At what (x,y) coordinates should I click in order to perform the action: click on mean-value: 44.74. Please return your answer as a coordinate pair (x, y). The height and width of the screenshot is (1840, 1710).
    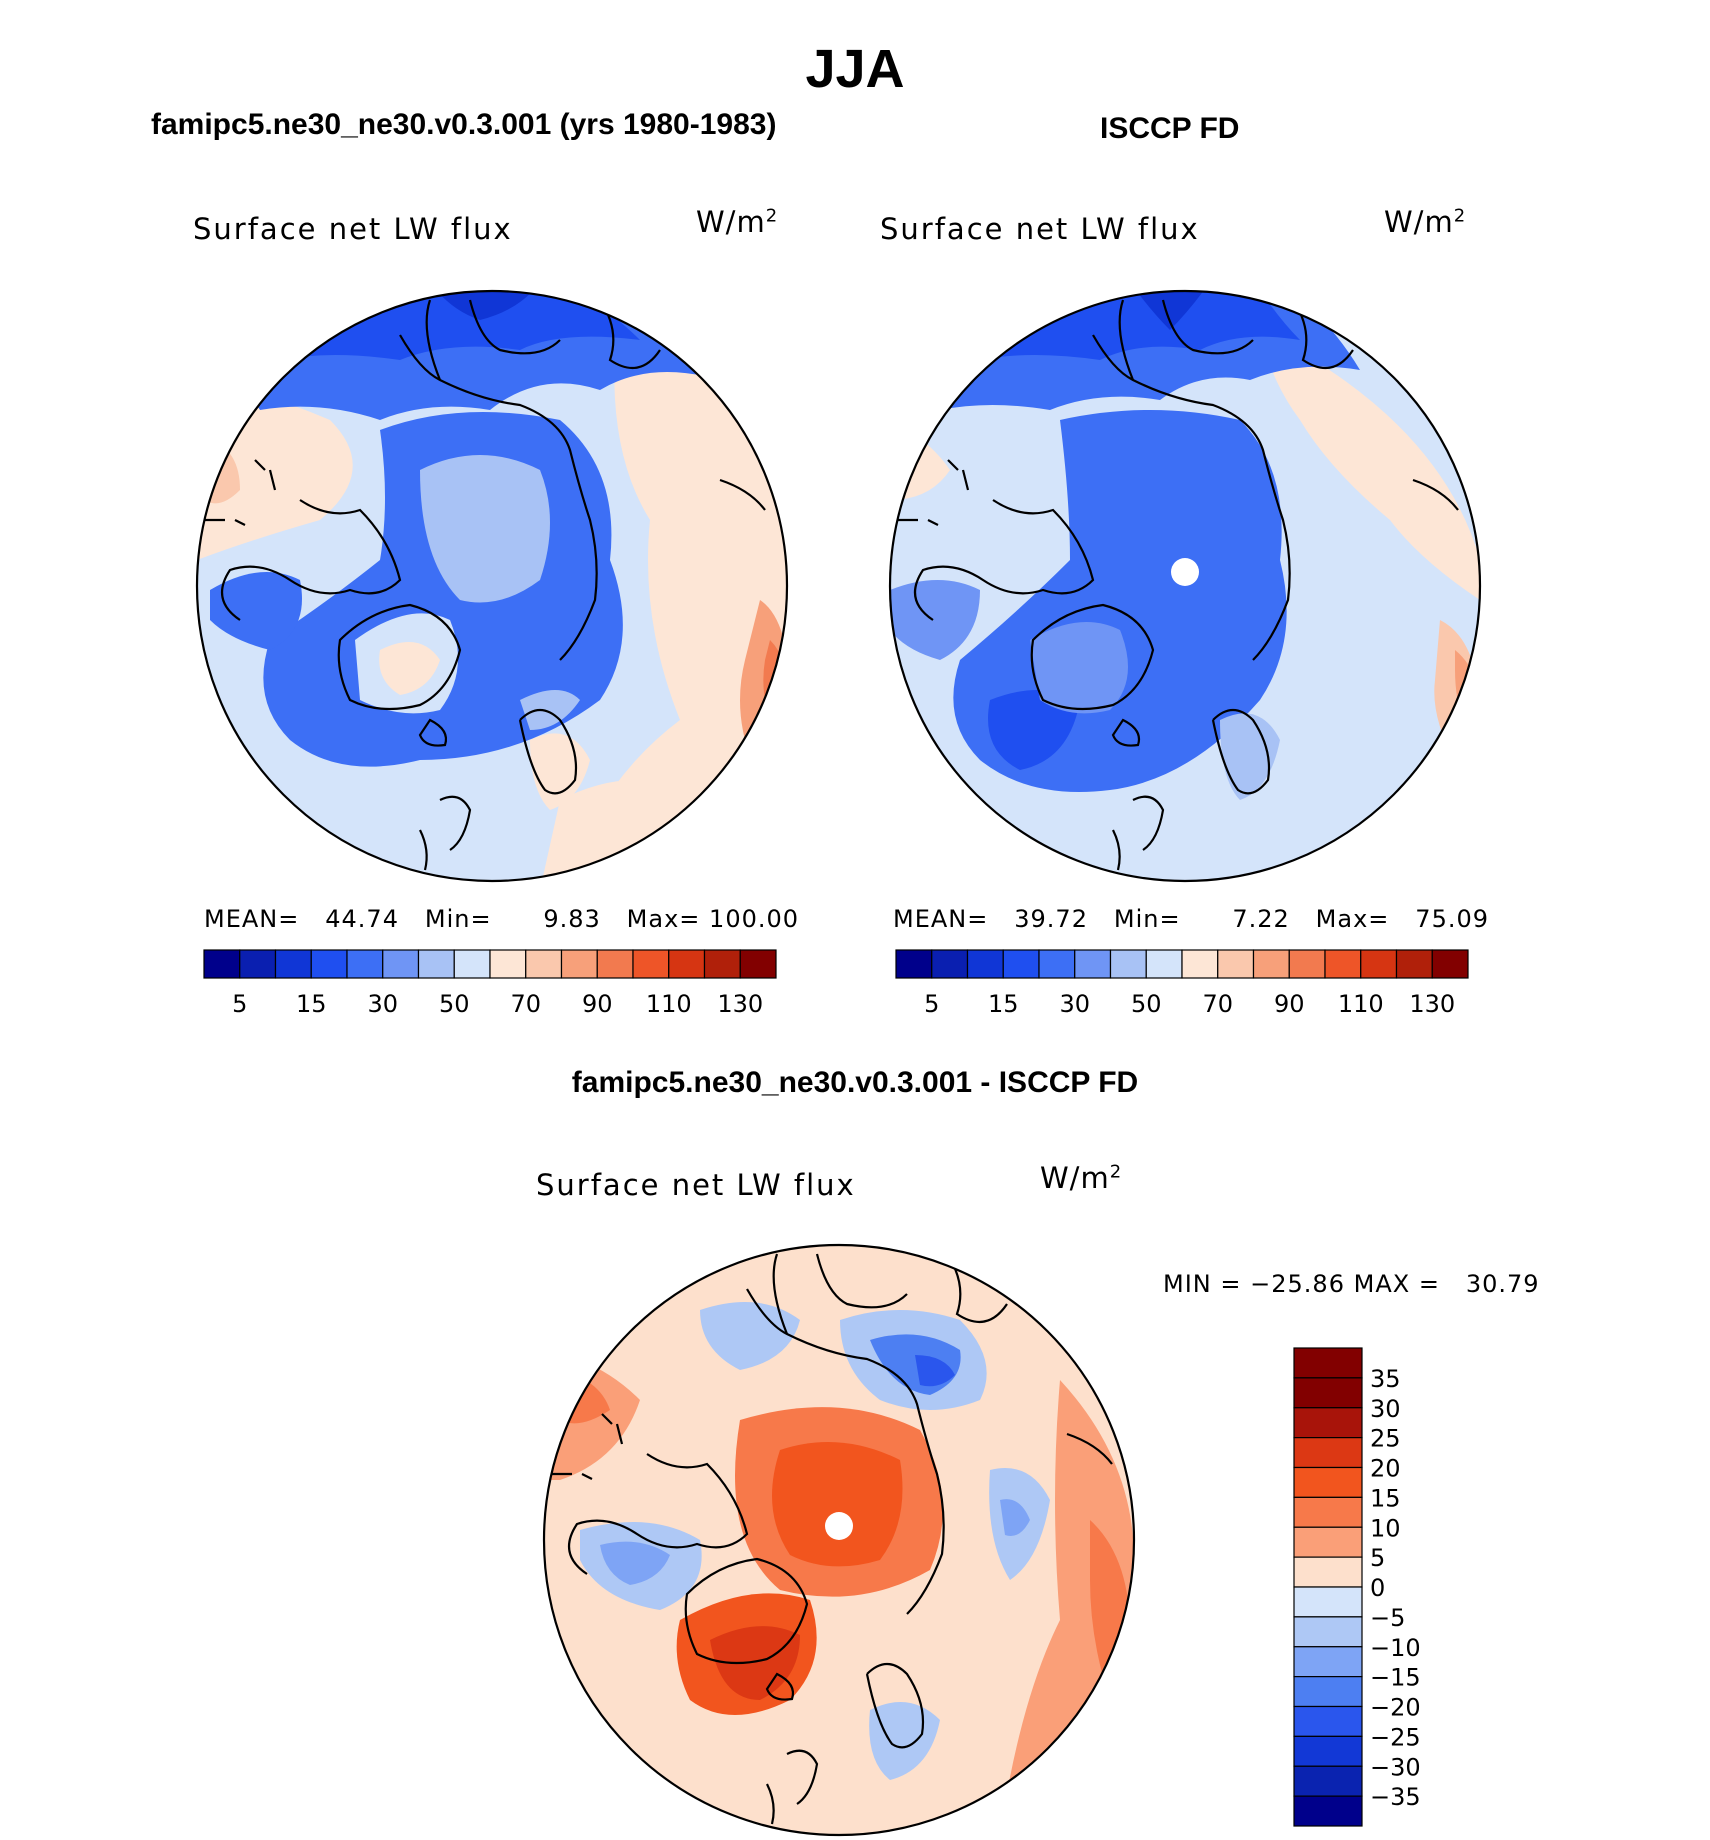
    Looking at the image, I should click on (362, 919).